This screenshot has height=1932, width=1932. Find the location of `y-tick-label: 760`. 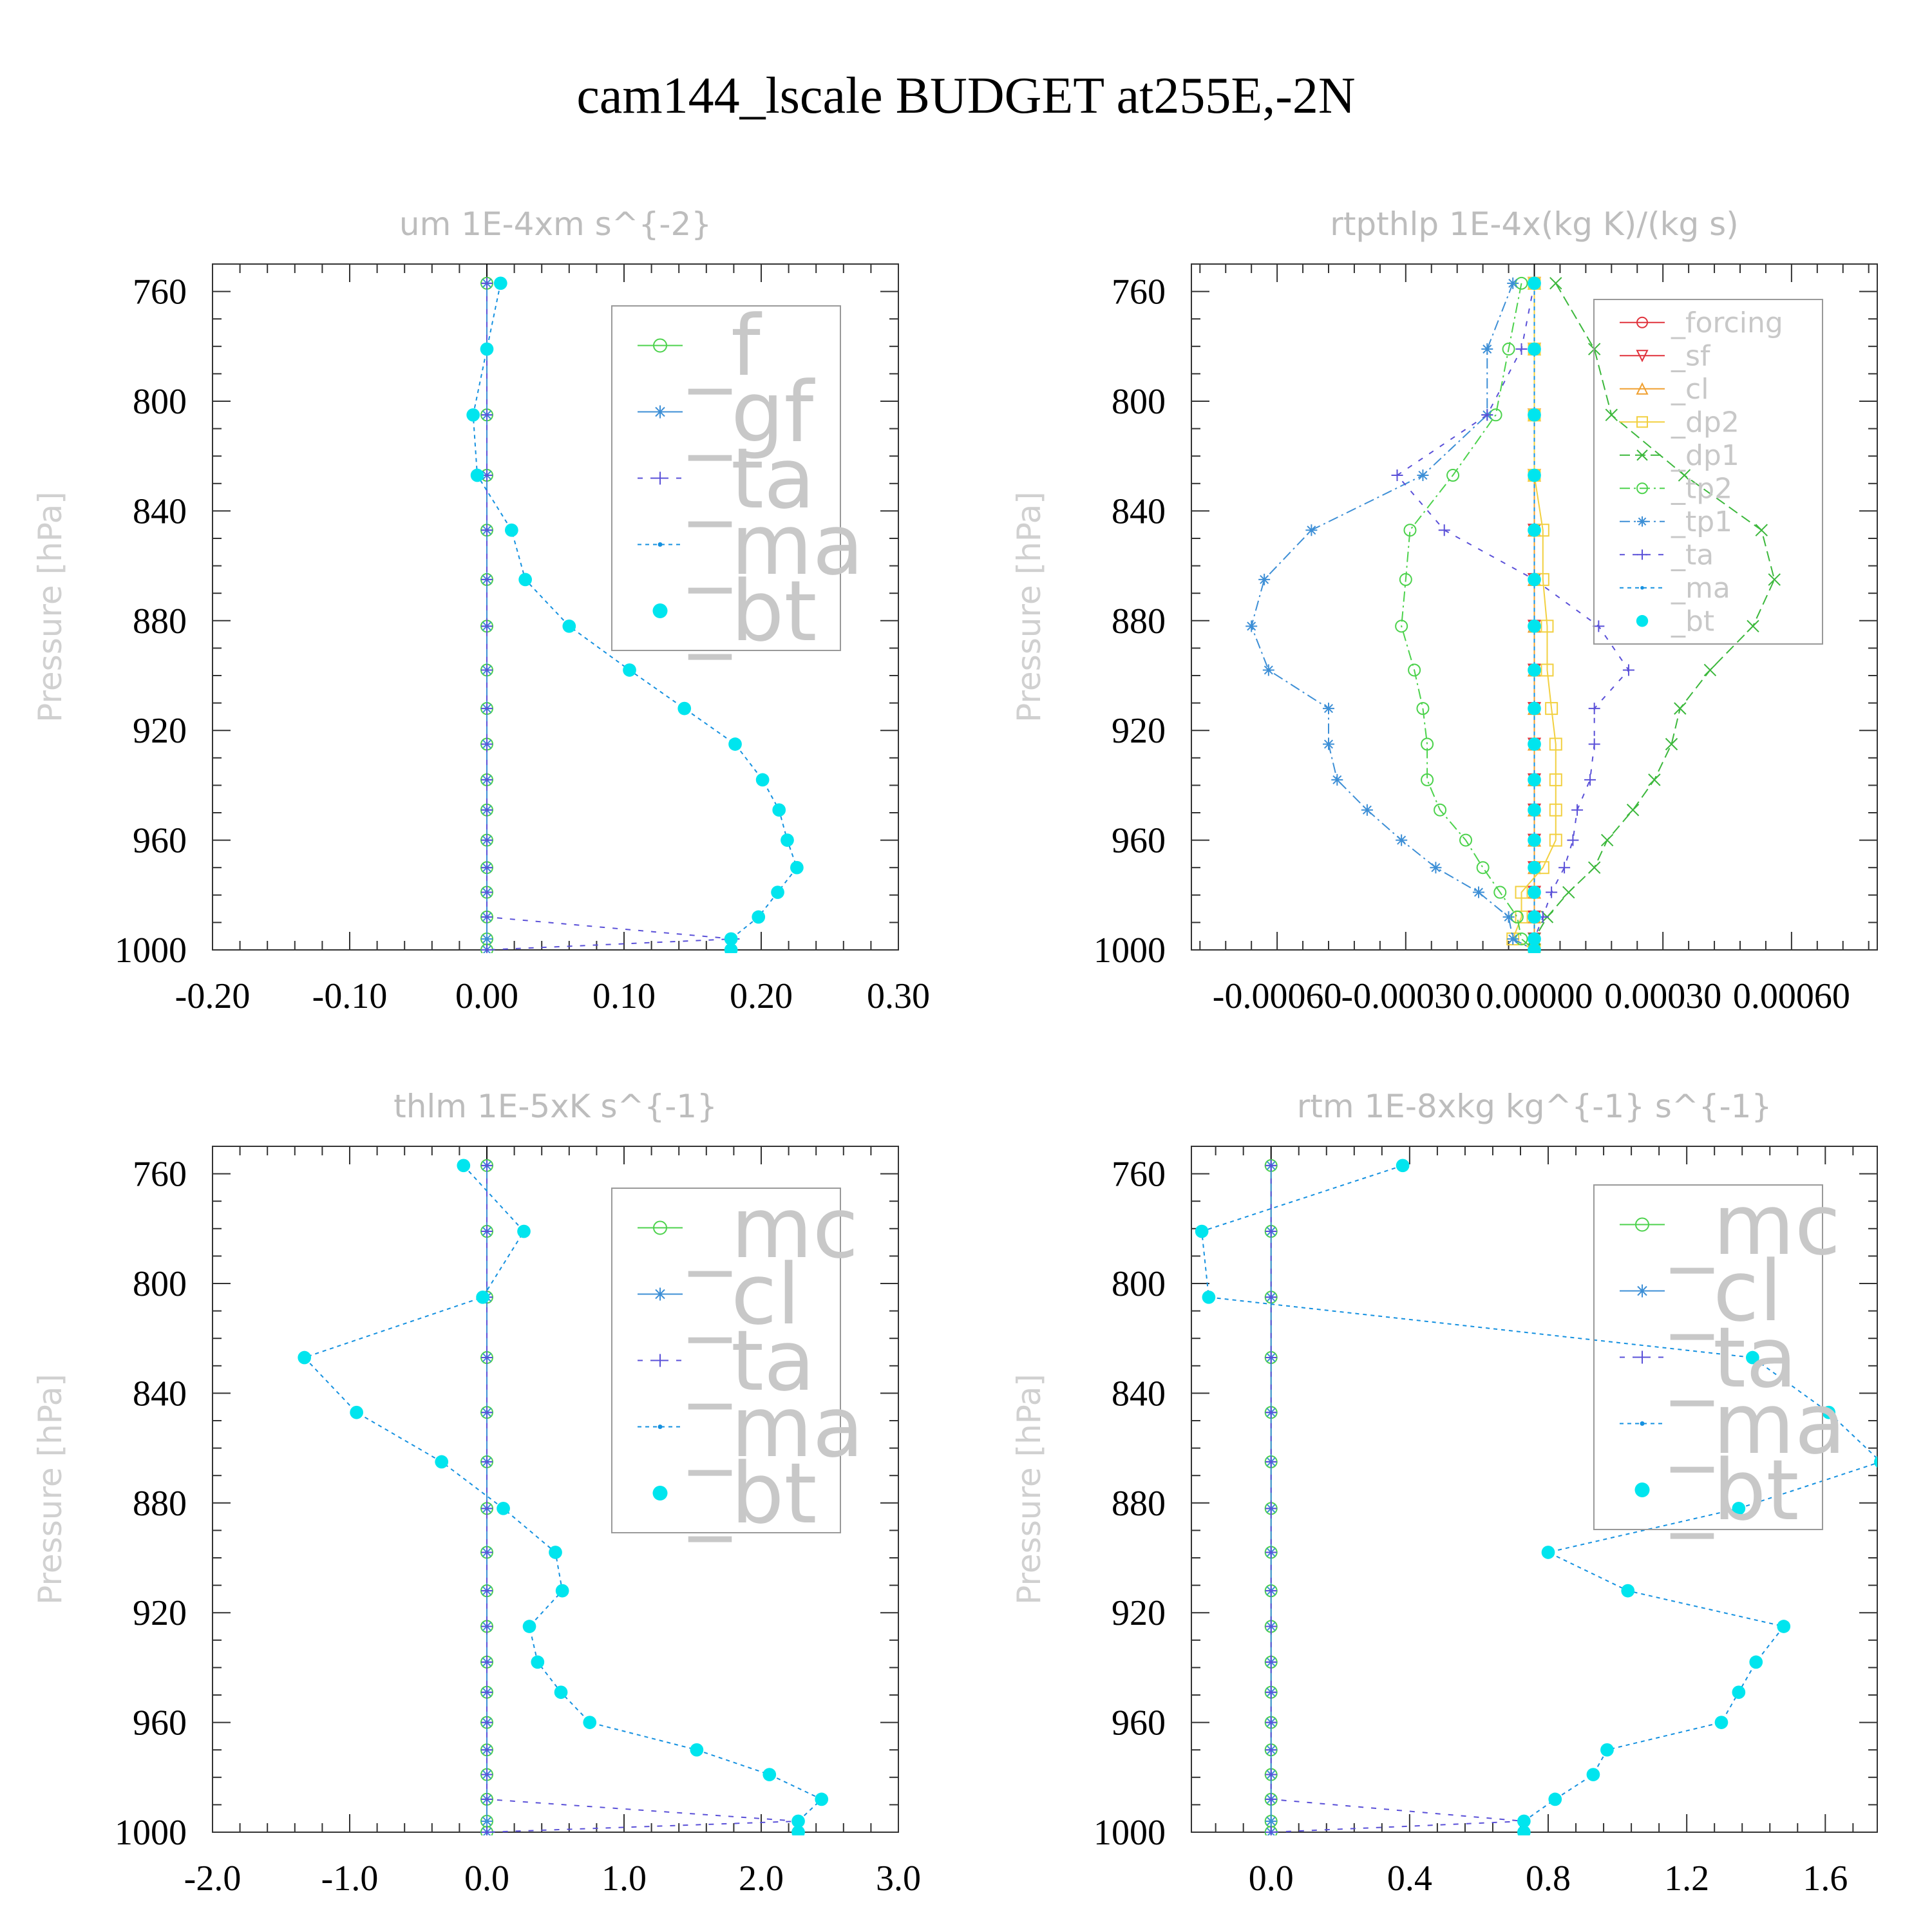

y-tick-label: 760 is located at coordinates (1139, 292).